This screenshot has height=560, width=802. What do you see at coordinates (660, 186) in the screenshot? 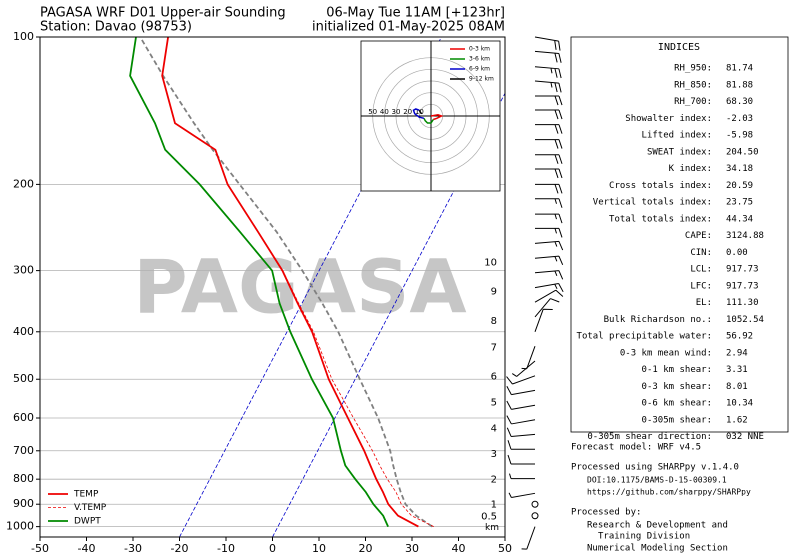
I see `index-label: Cross totals index:` at bounding box center [660, 186].